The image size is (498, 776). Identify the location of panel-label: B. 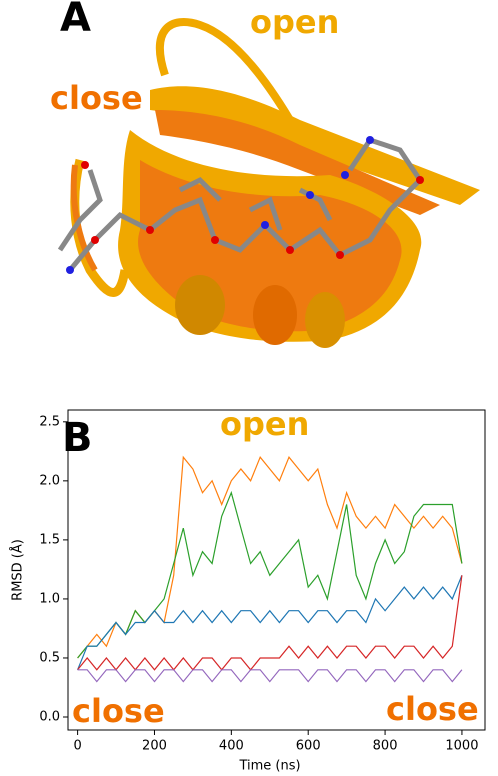
(77, 438).